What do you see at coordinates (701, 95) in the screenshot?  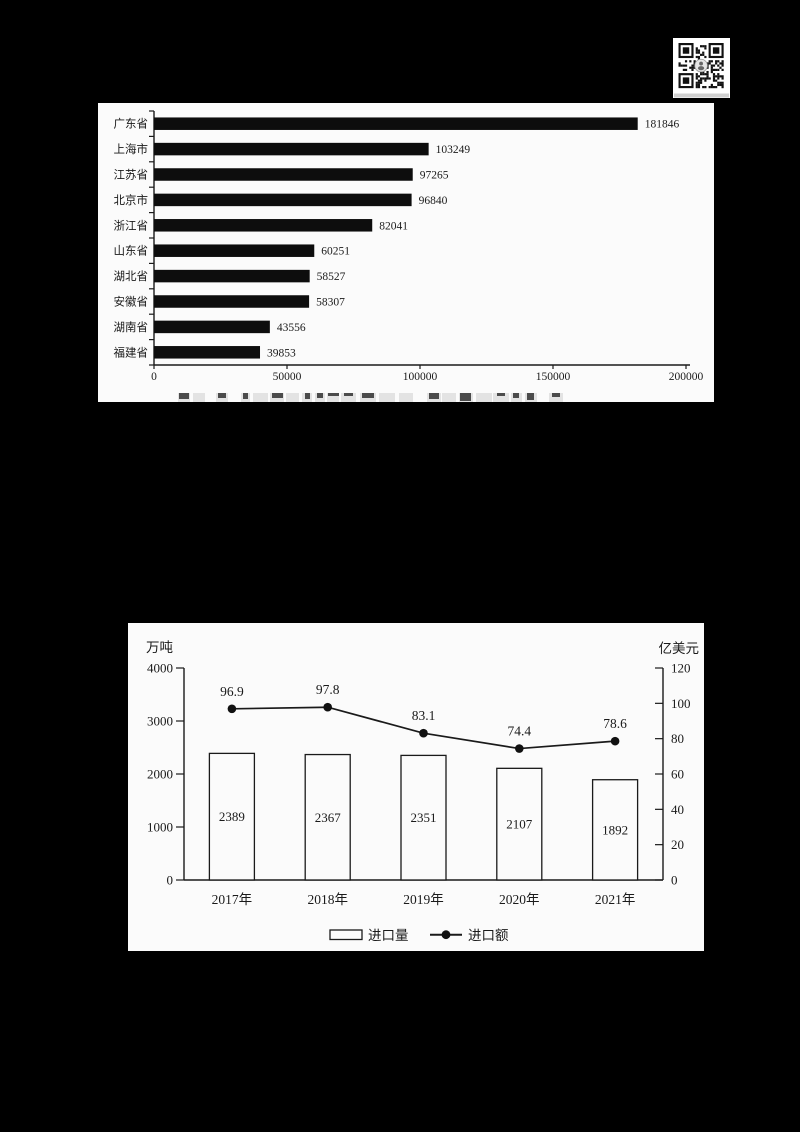 I see `qr-shadow-edge` at bounding box center [701, 95].